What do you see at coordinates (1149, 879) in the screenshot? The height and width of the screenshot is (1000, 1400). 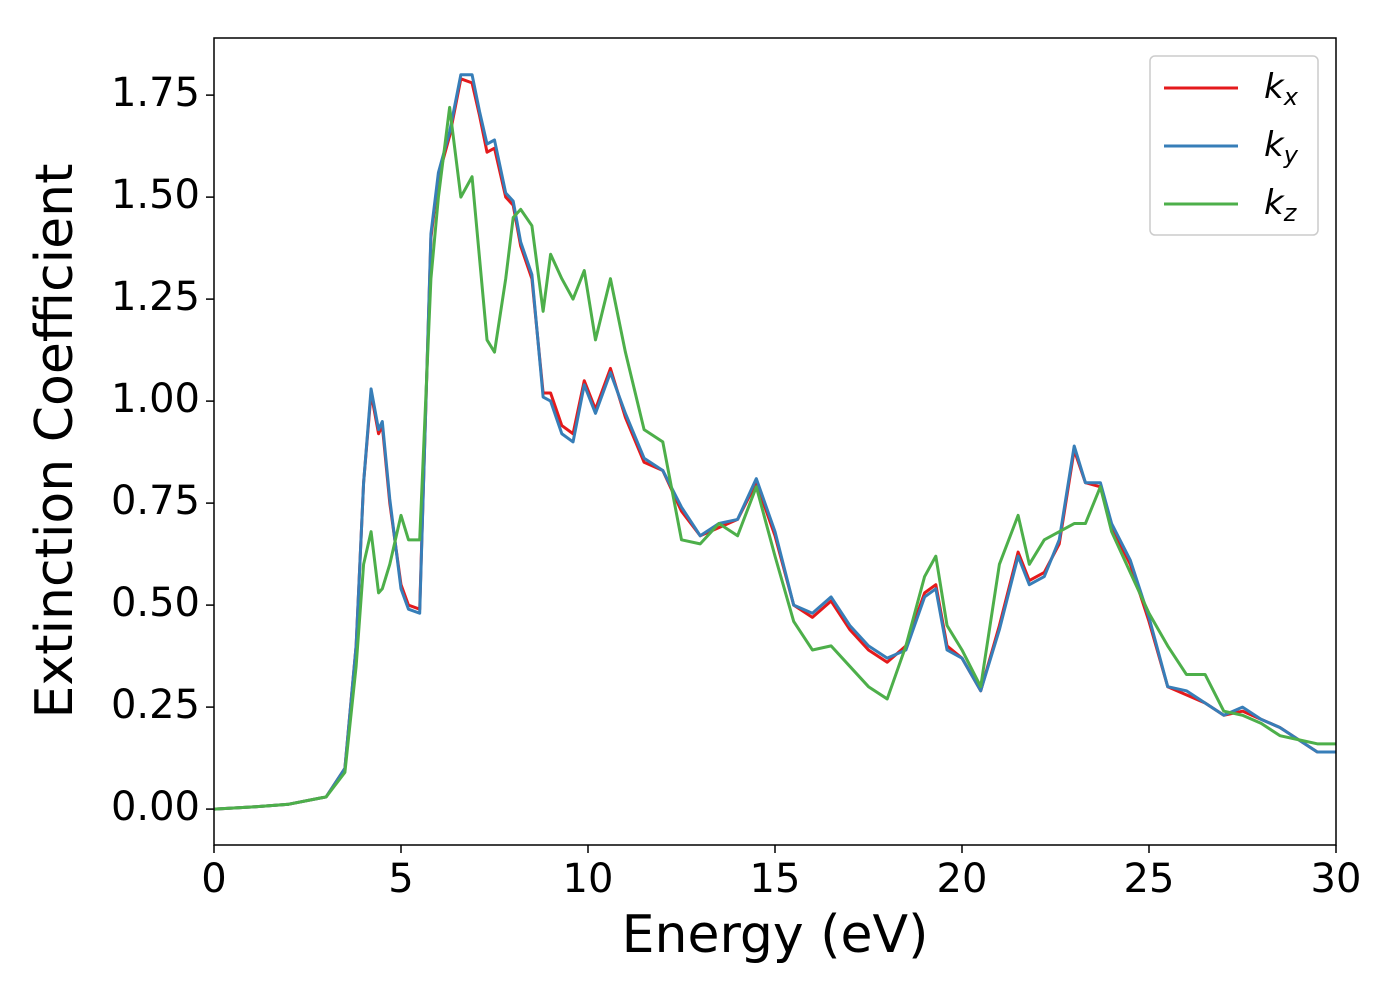 I see `x-tick-label: 25` at bounding box center [1149, 879].